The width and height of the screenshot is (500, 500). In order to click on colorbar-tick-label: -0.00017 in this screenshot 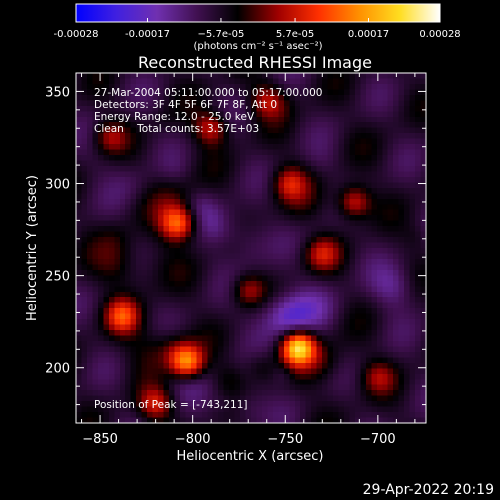, I will do `click(147, 34)`.